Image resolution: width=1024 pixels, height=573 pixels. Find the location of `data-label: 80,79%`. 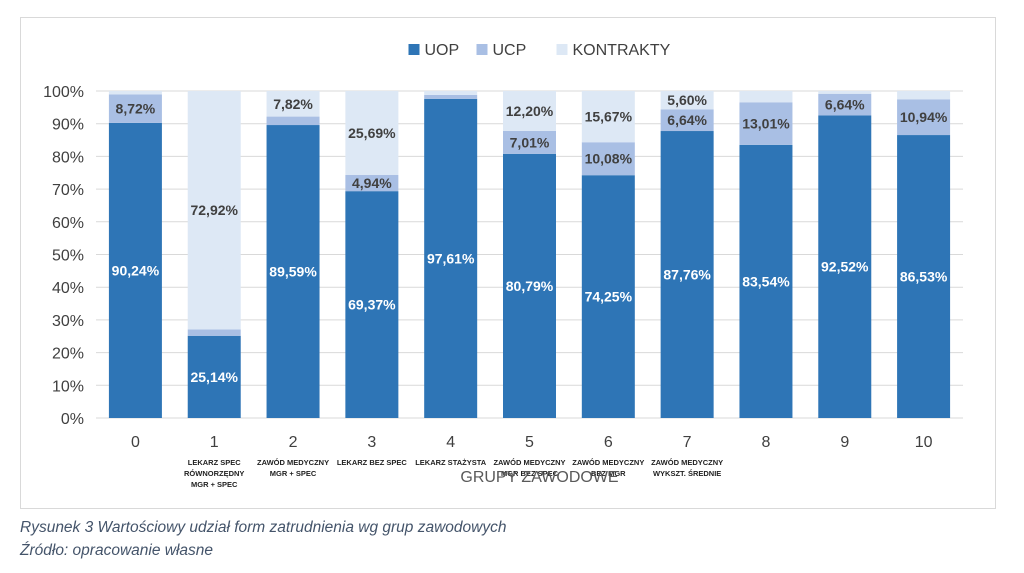

data-label: 80,79% is located at coordinates (530, 286).